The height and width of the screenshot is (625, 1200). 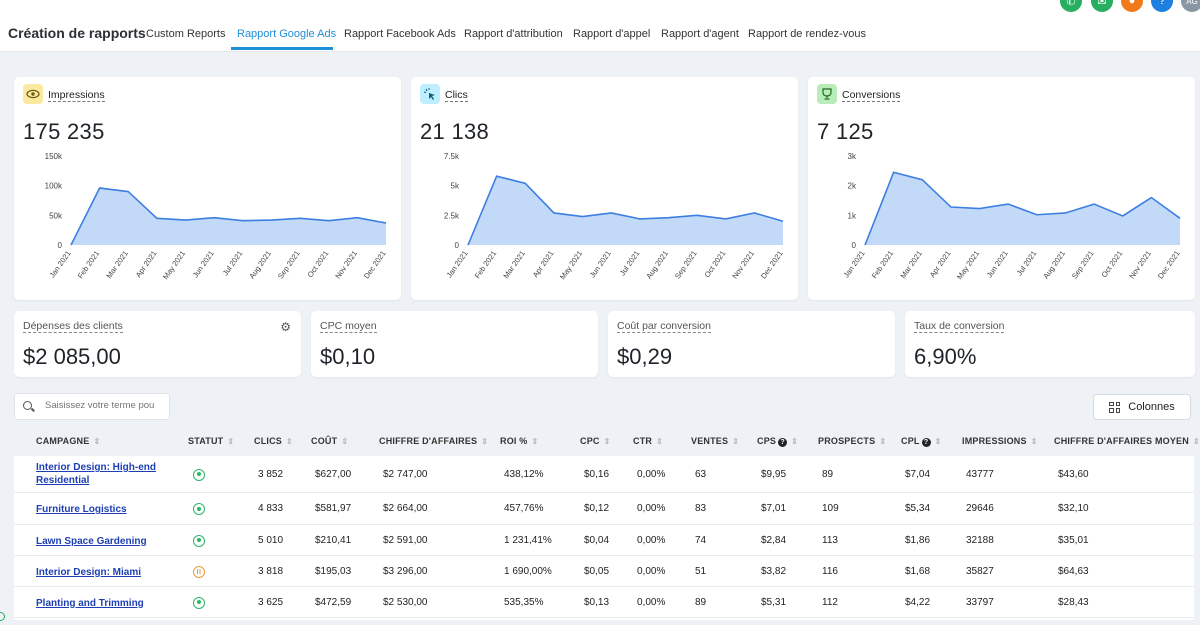 I want to click on x-tick-label: Aug 2021, so click(x=260, y=264).